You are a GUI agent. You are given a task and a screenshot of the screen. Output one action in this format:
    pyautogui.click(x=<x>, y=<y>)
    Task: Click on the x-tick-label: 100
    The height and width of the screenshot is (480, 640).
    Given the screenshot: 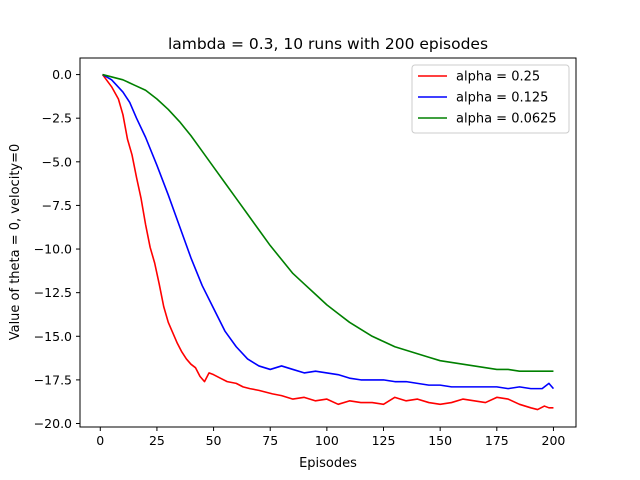 What is the action you would take?
    pyautogui.click(x=327, y=440)
    